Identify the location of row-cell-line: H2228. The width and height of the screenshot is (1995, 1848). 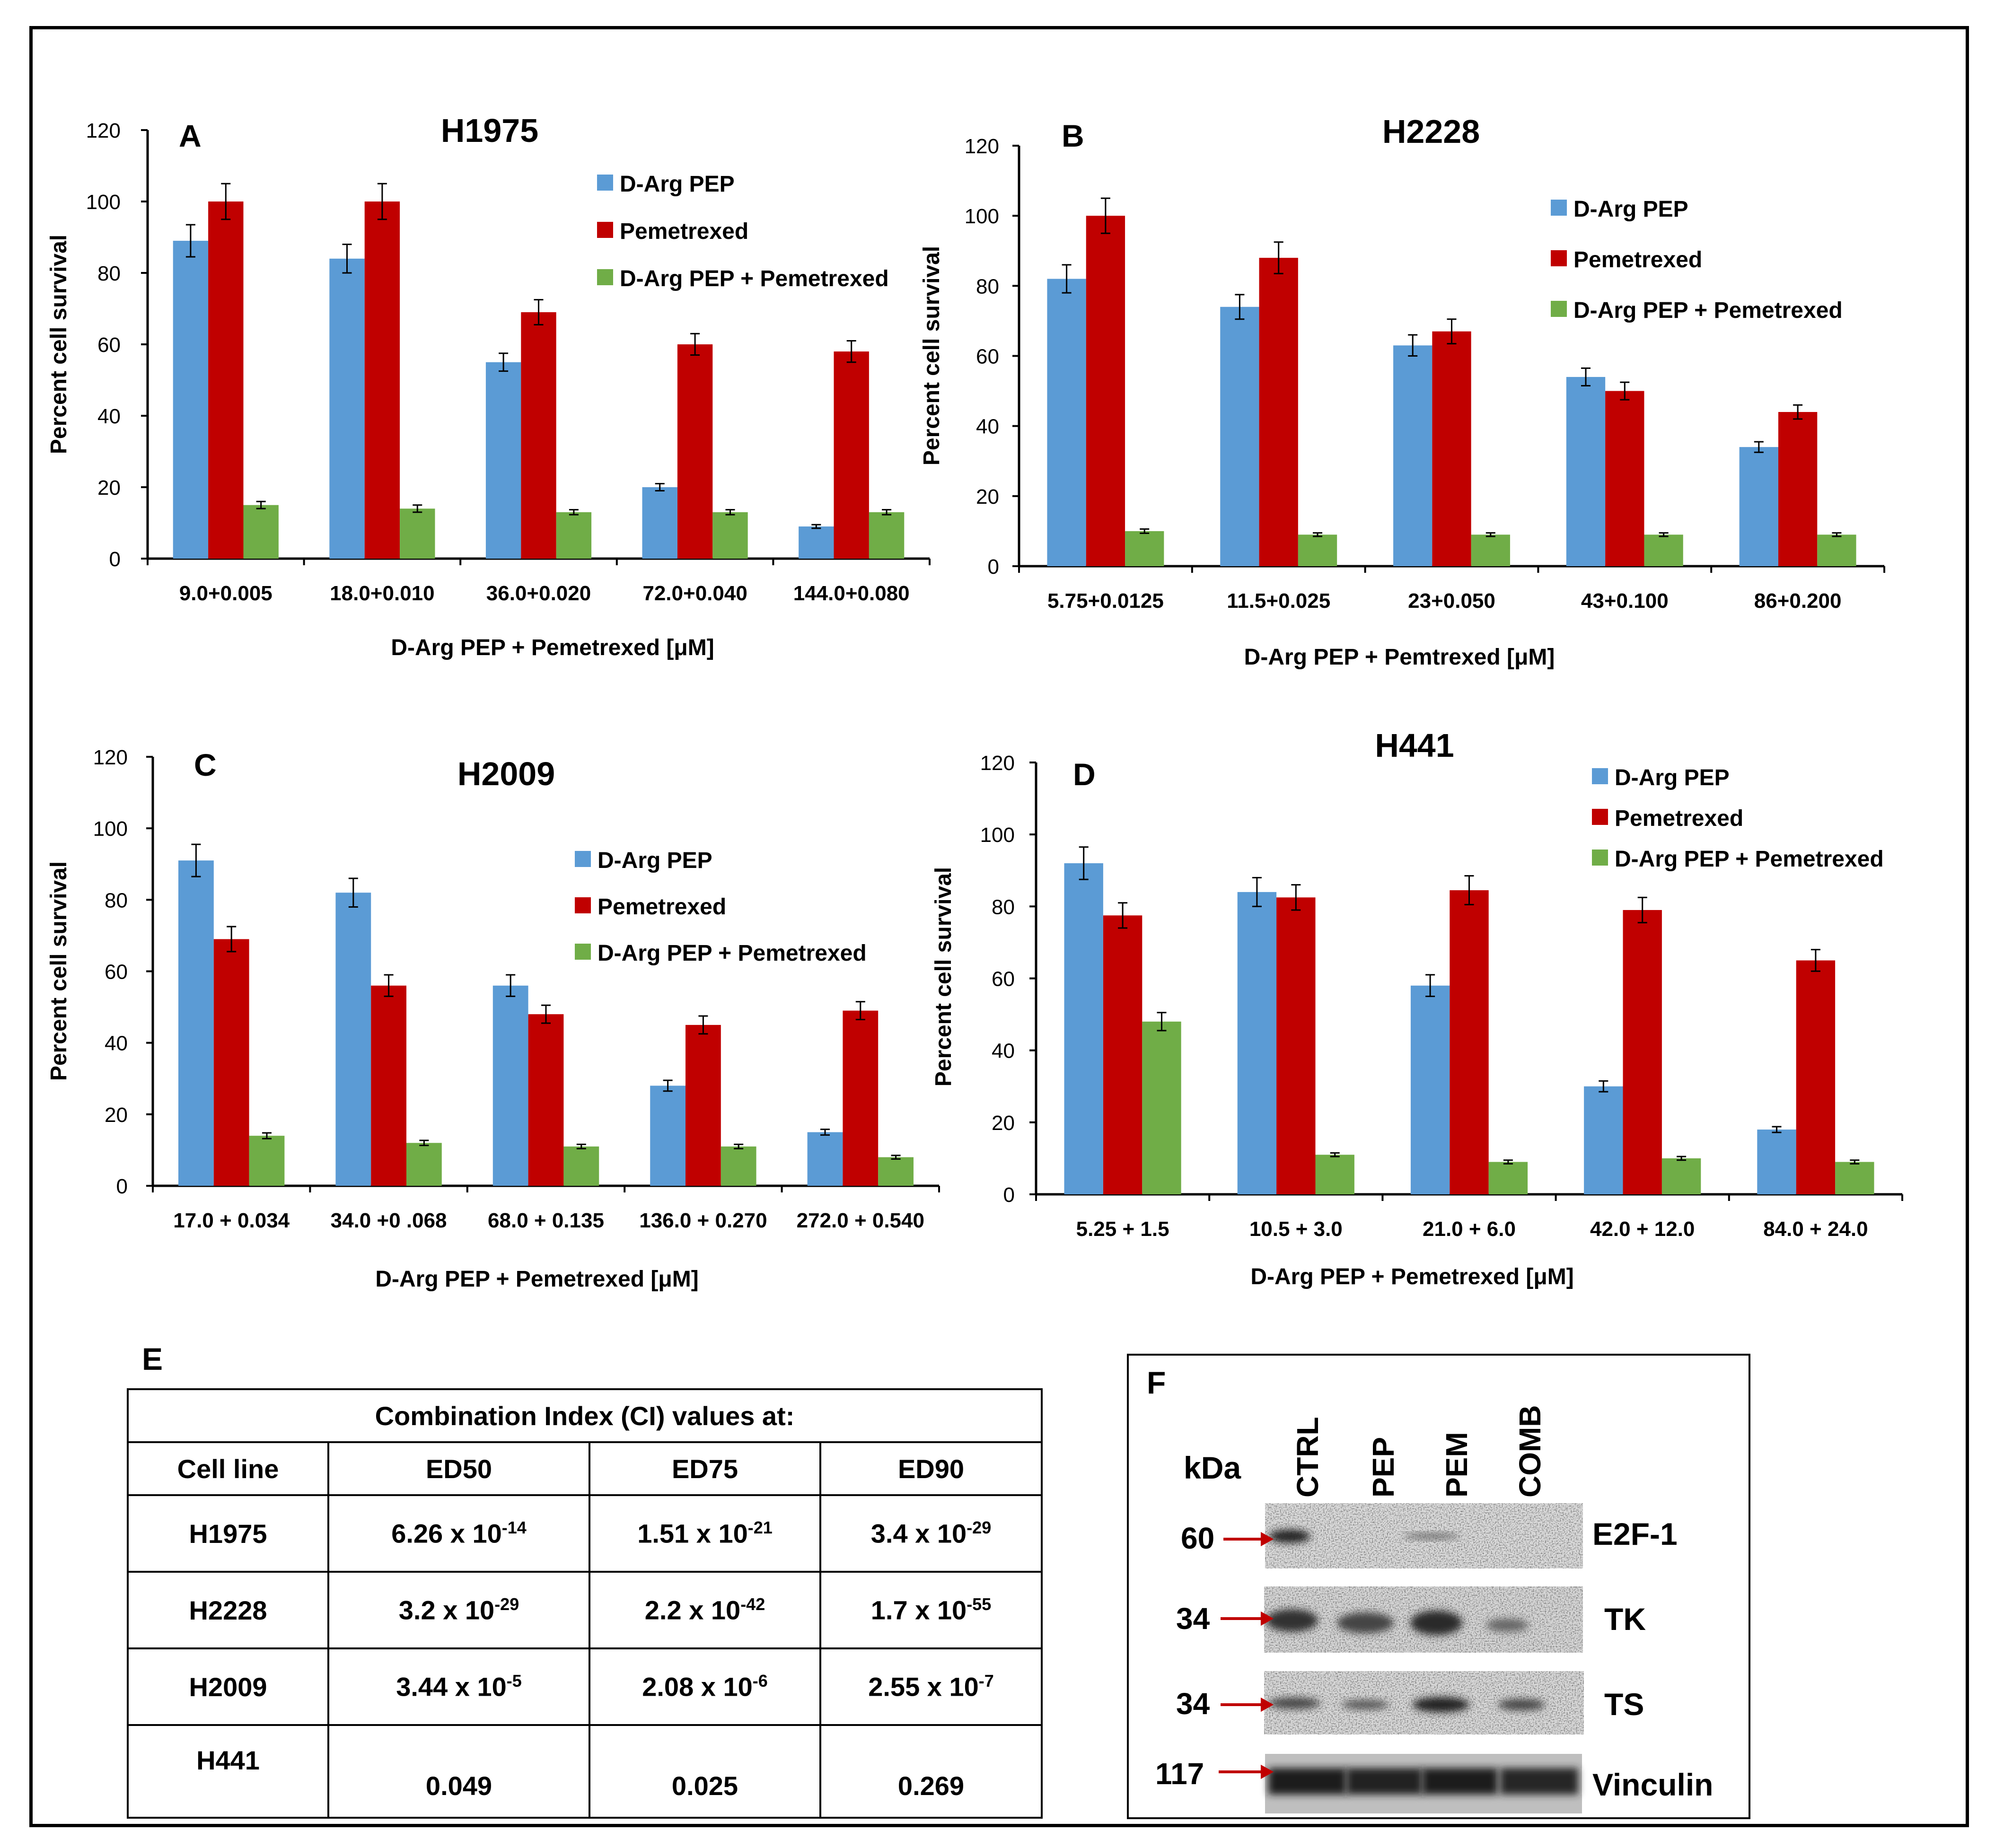
(228, 1610).